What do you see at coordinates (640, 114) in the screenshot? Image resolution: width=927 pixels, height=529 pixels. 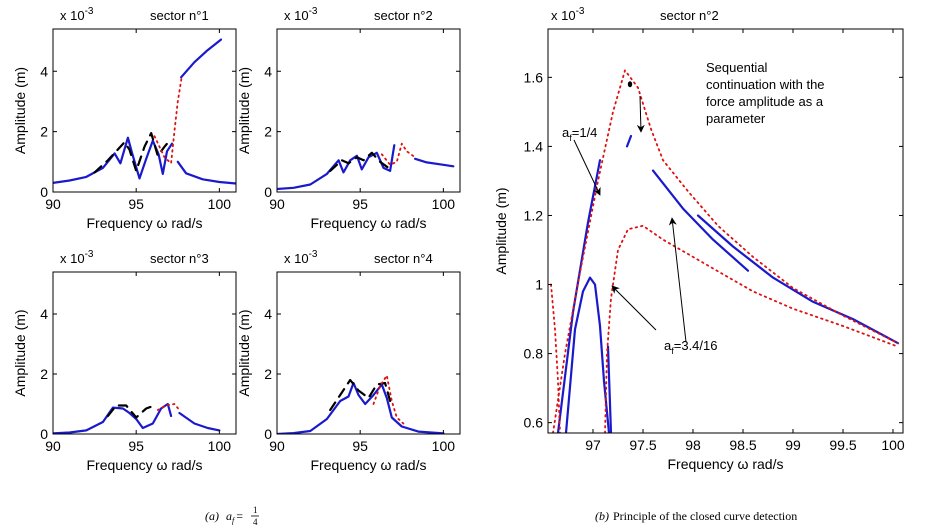 I see `arrow-sequential` at bounding box center [640, 114].